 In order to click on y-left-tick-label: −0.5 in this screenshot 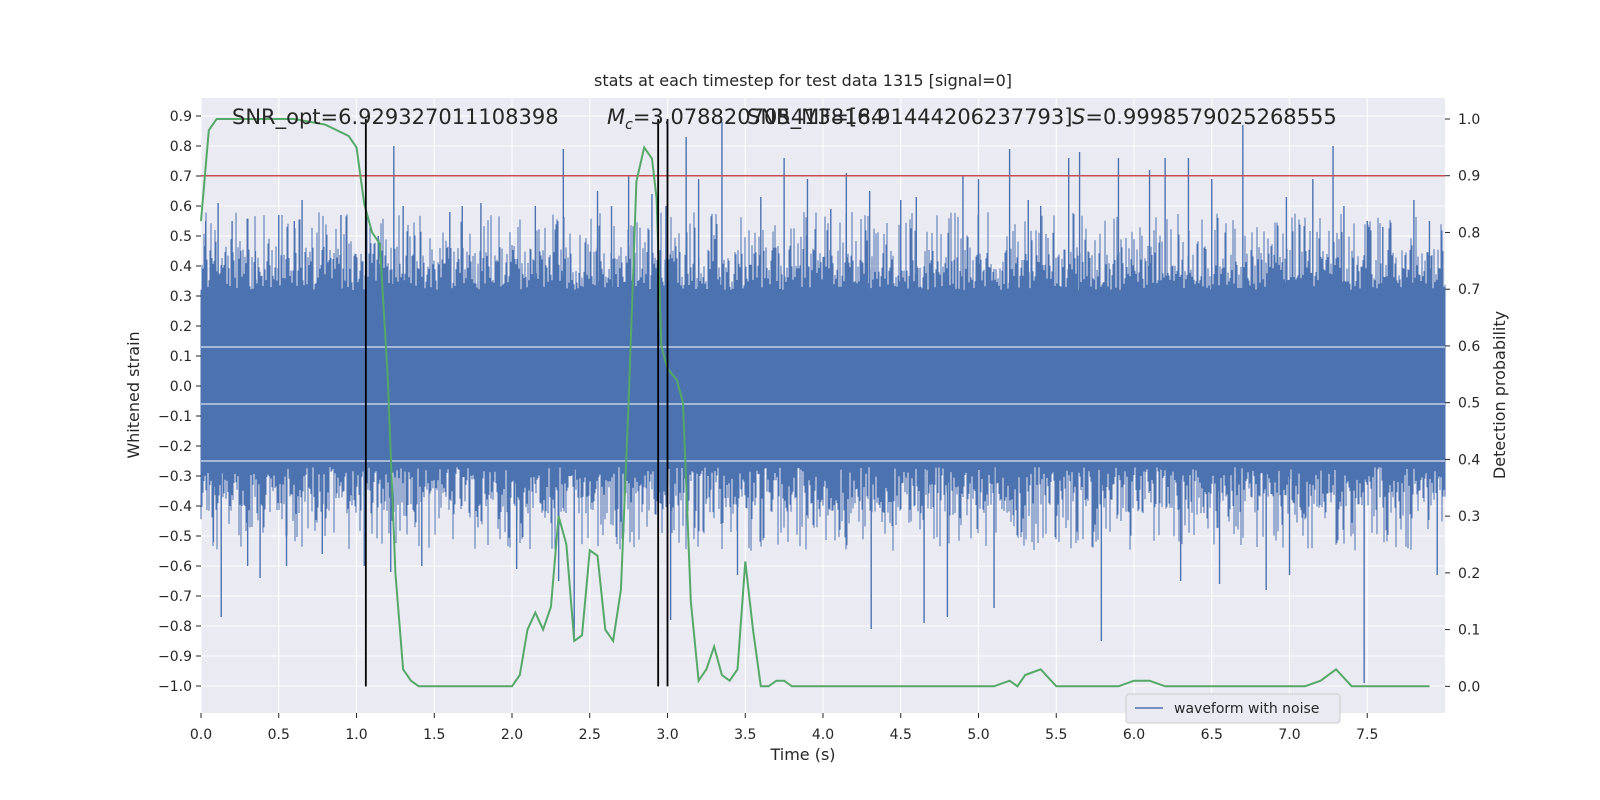, I will do `click(175, 537)`.